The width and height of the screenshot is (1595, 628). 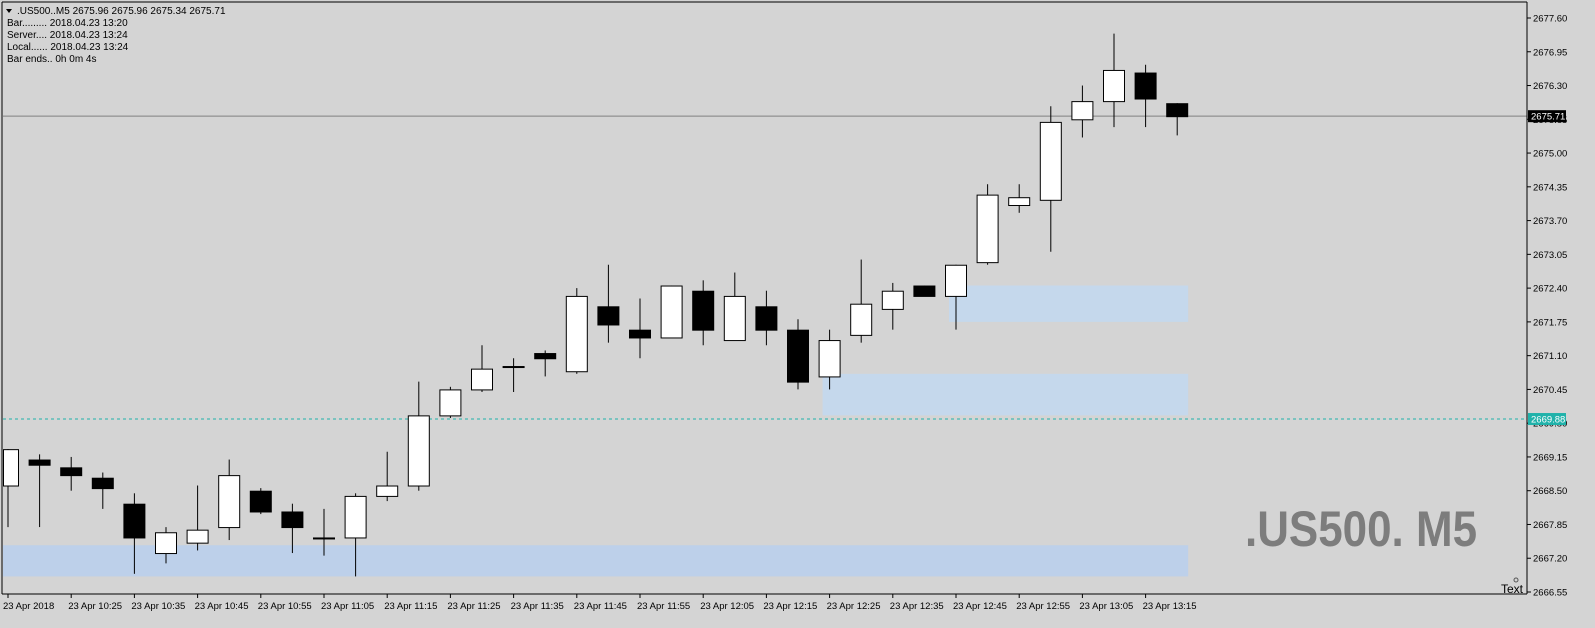 What do you see at coordinates (410, 606) in the screenshot?
I see `x-tick-label: 23 Apr 11:15` at bounding box center [410, 606].